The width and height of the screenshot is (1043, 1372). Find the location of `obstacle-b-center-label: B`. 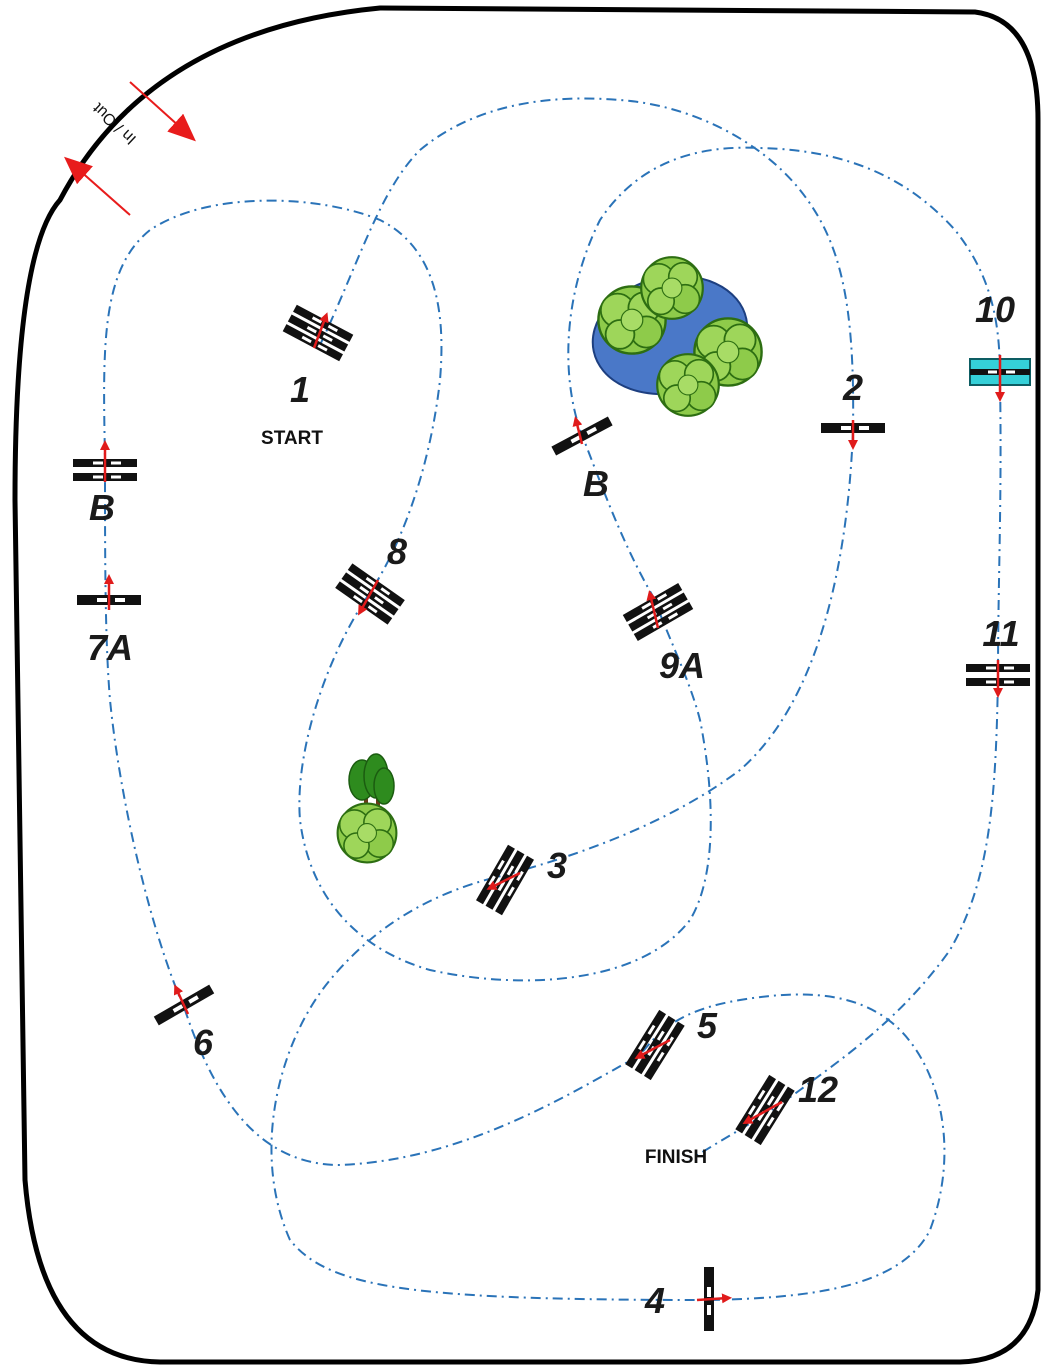

obstacle-b-center-label: B is located at coordinates (596, 483).